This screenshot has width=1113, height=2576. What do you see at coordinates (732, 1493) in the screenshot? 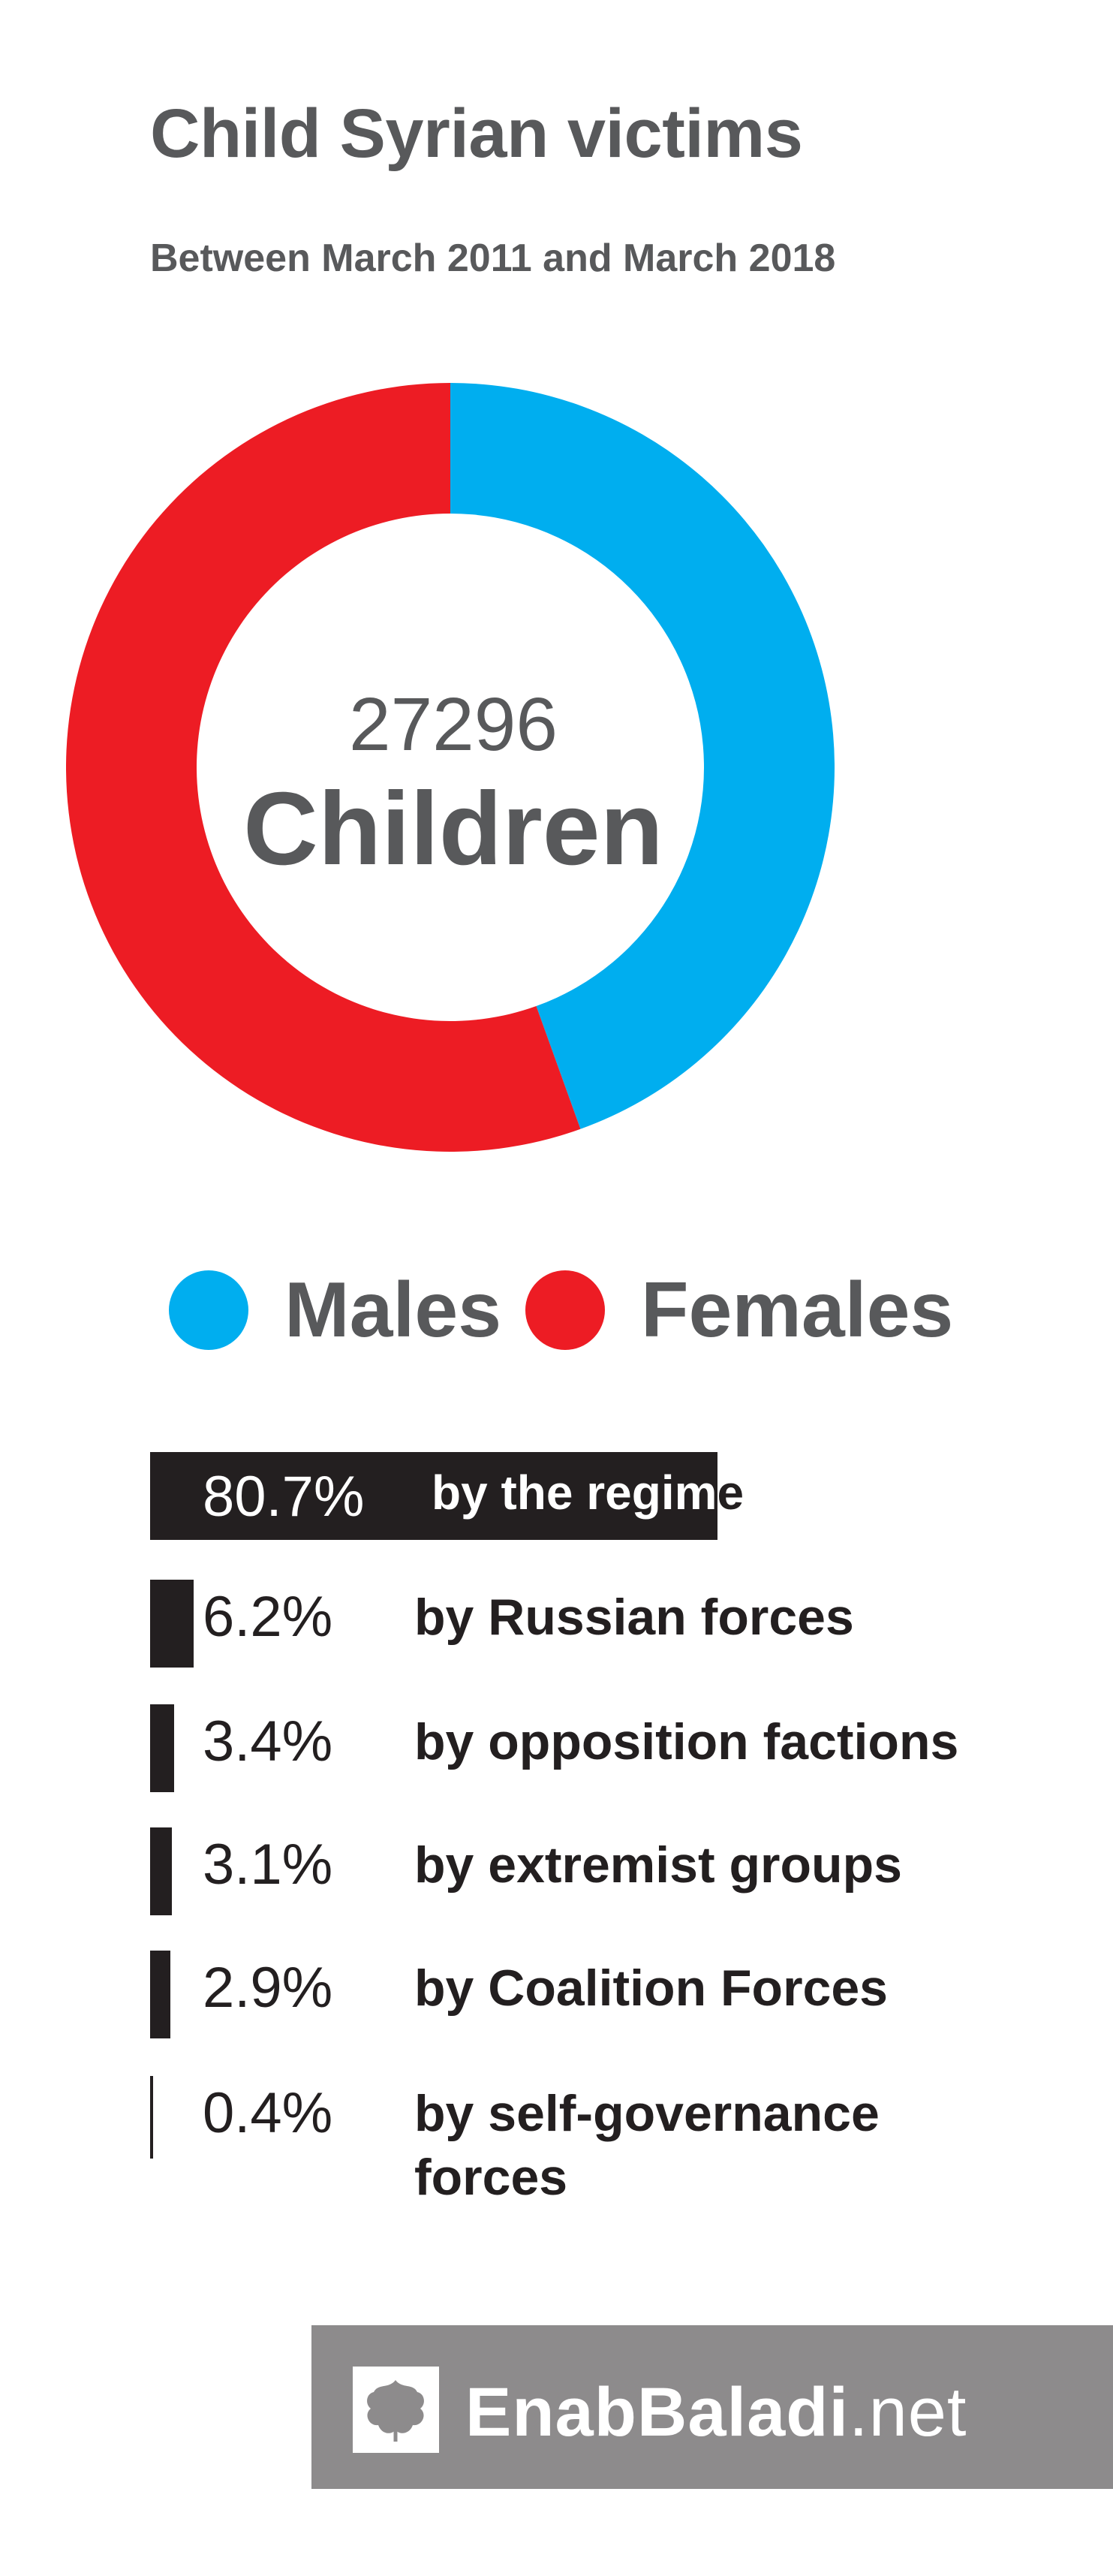
I see `breakdown-label: by the regime` at bounding box center [732, 1493].